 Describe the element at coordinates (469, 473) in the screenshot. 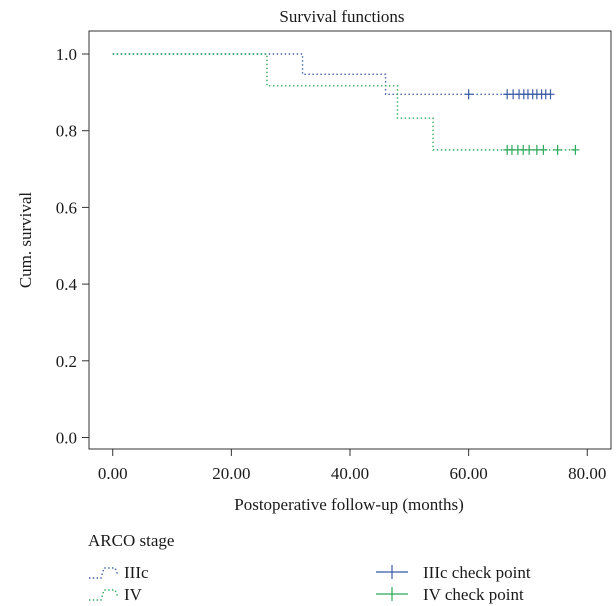

I see `x-tick-label: 60.00` at that location.